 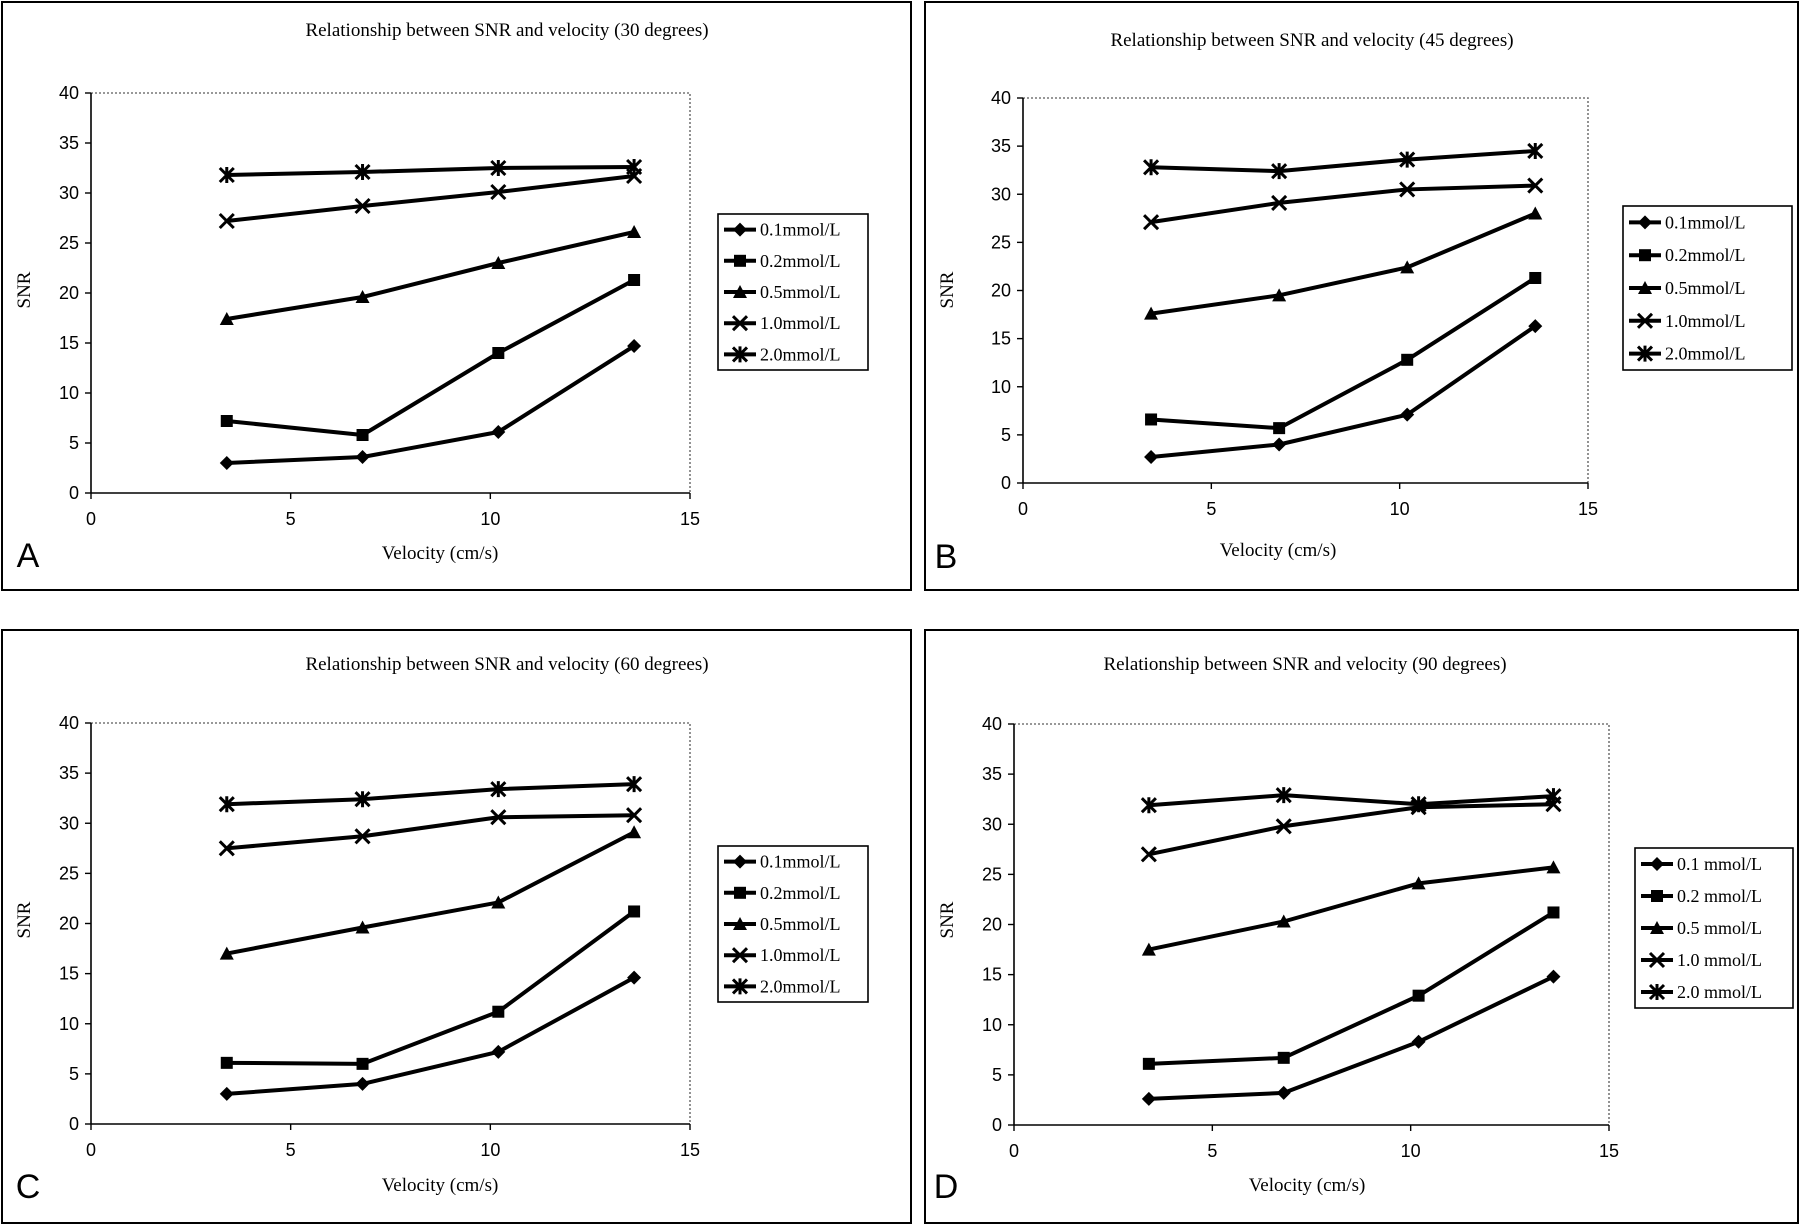 What do you see at coordinates (947, 289) in the screenshot?
I see `y-axis-title: SNR` at bounding box center [947, 289].